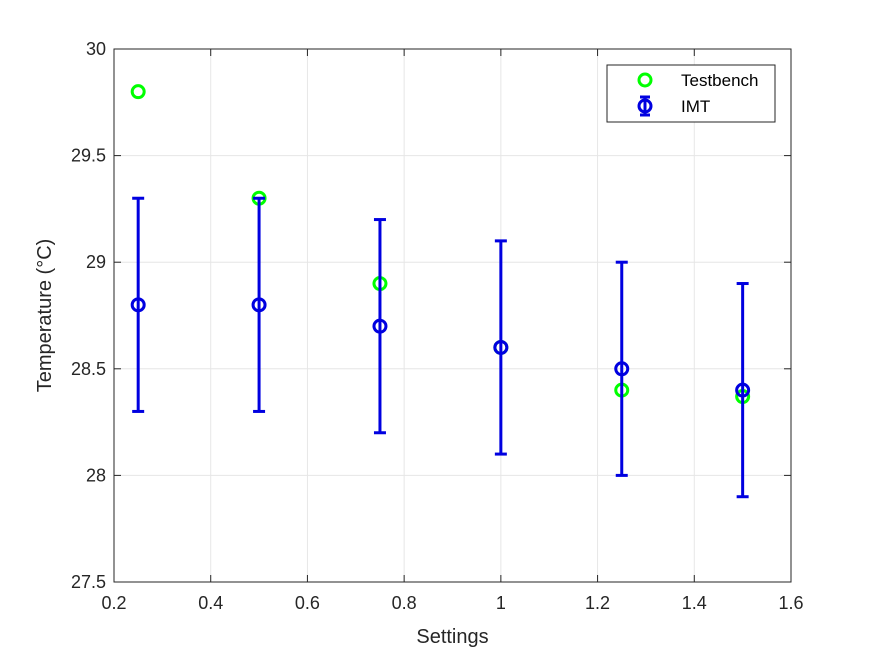 This screenshot has height=656, width=875. What do you see at coordinates (645, 106) in the screenshot?
I see `legend-marker-imt` at bounding box center [645, 106].